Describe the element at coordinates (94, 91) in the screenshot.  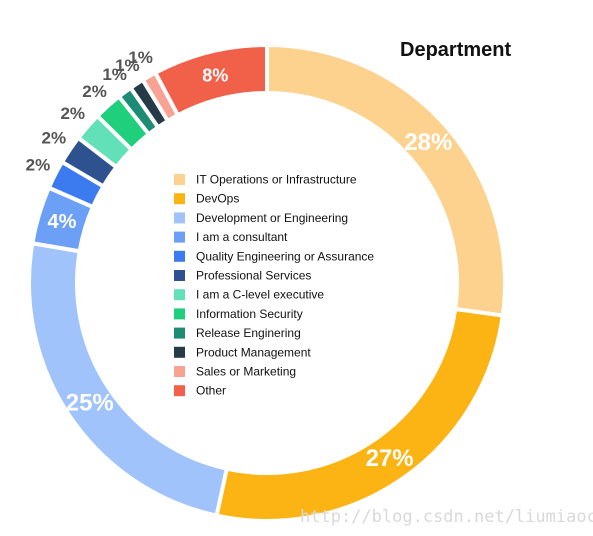
I see `slice-label-information-security: 2%` at that location.